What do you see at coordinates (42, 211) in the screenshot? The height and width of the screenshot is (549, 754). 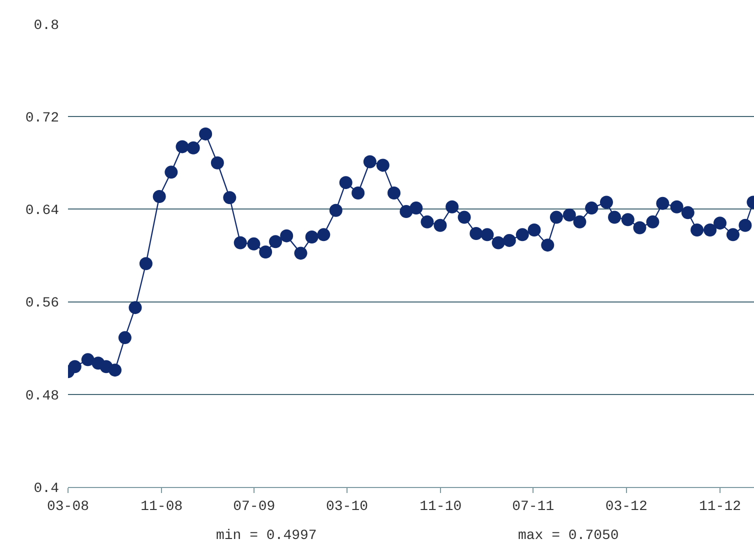 I see `y-tick-label: 0.64` at bounding box center [42, 211].